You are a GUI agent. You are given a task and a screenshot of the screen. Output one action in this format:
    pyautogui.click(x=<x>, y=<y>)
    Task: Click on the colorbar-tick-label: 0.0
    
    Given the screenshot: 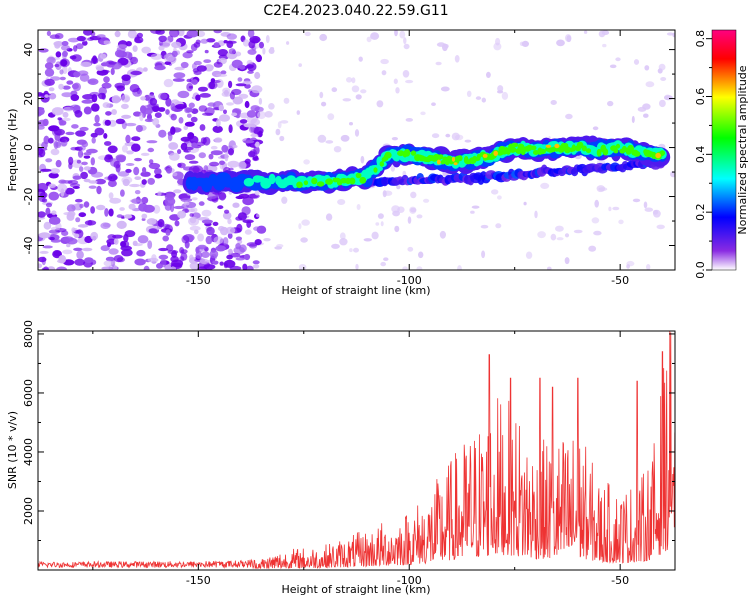 What is the action you would take?
    pyautogui.click(x=700, y=270)
    